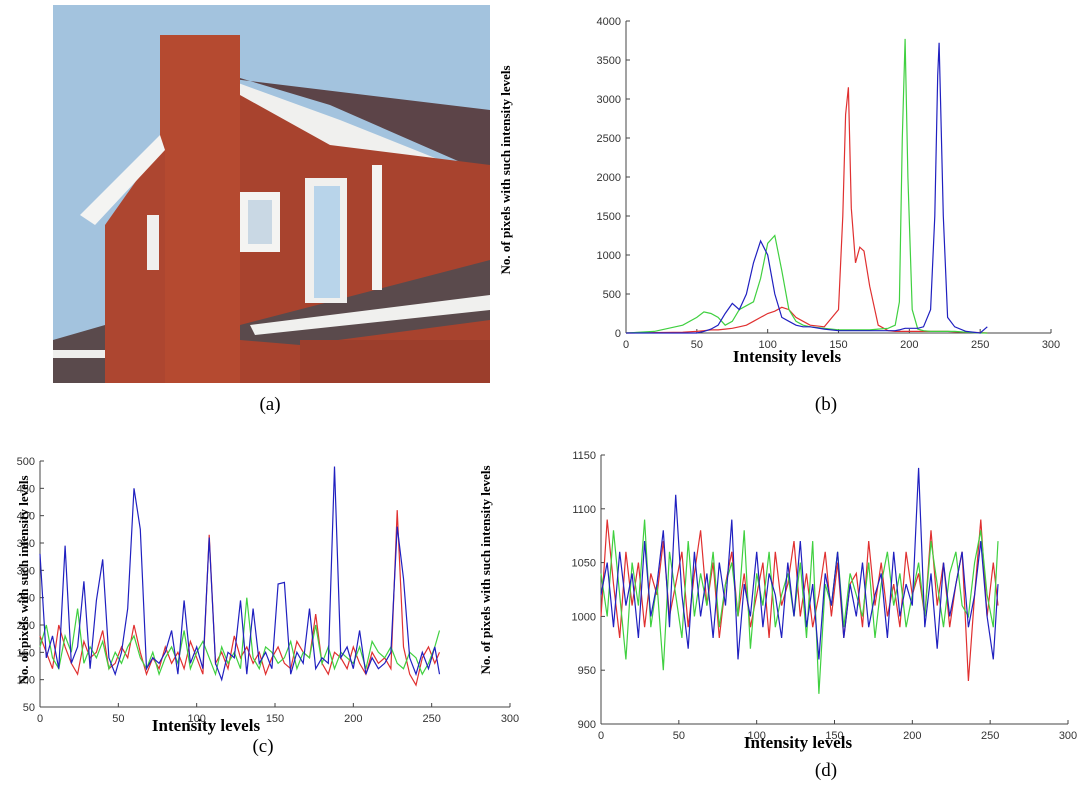  What do you see at coordinates (609, 217) in the screenshot?
I see `y-tick-label: 1500` at bounding box center [609, 217].